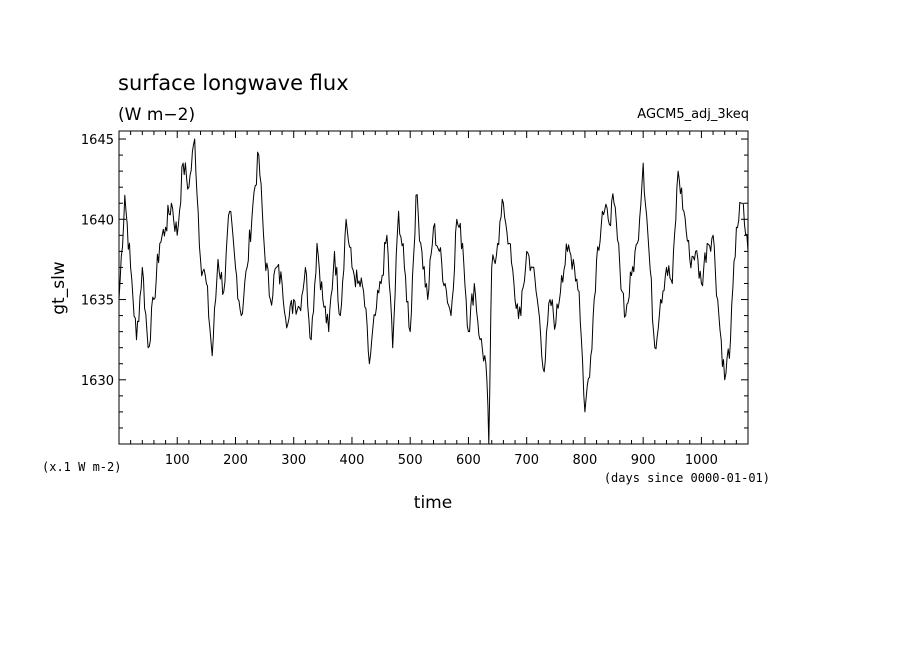 The width and height of the screenshot is (904, 654). Describe the element at coordinates (433, 503) in the screenshot. I see `x-axis-title: time` at that location.